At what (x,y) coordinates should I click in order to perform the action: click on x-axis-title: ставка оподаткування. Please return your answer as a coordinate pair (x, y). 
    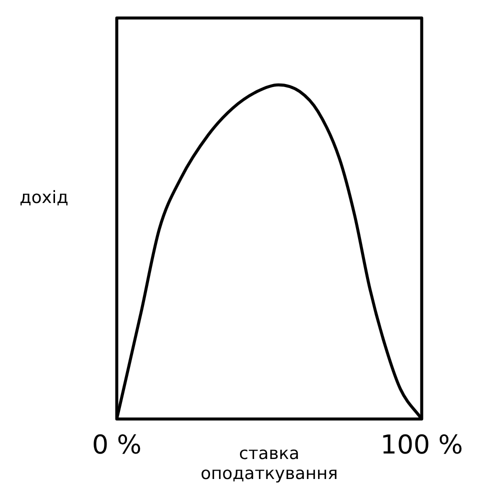
    Looking at the image, I should click on (269, 464).